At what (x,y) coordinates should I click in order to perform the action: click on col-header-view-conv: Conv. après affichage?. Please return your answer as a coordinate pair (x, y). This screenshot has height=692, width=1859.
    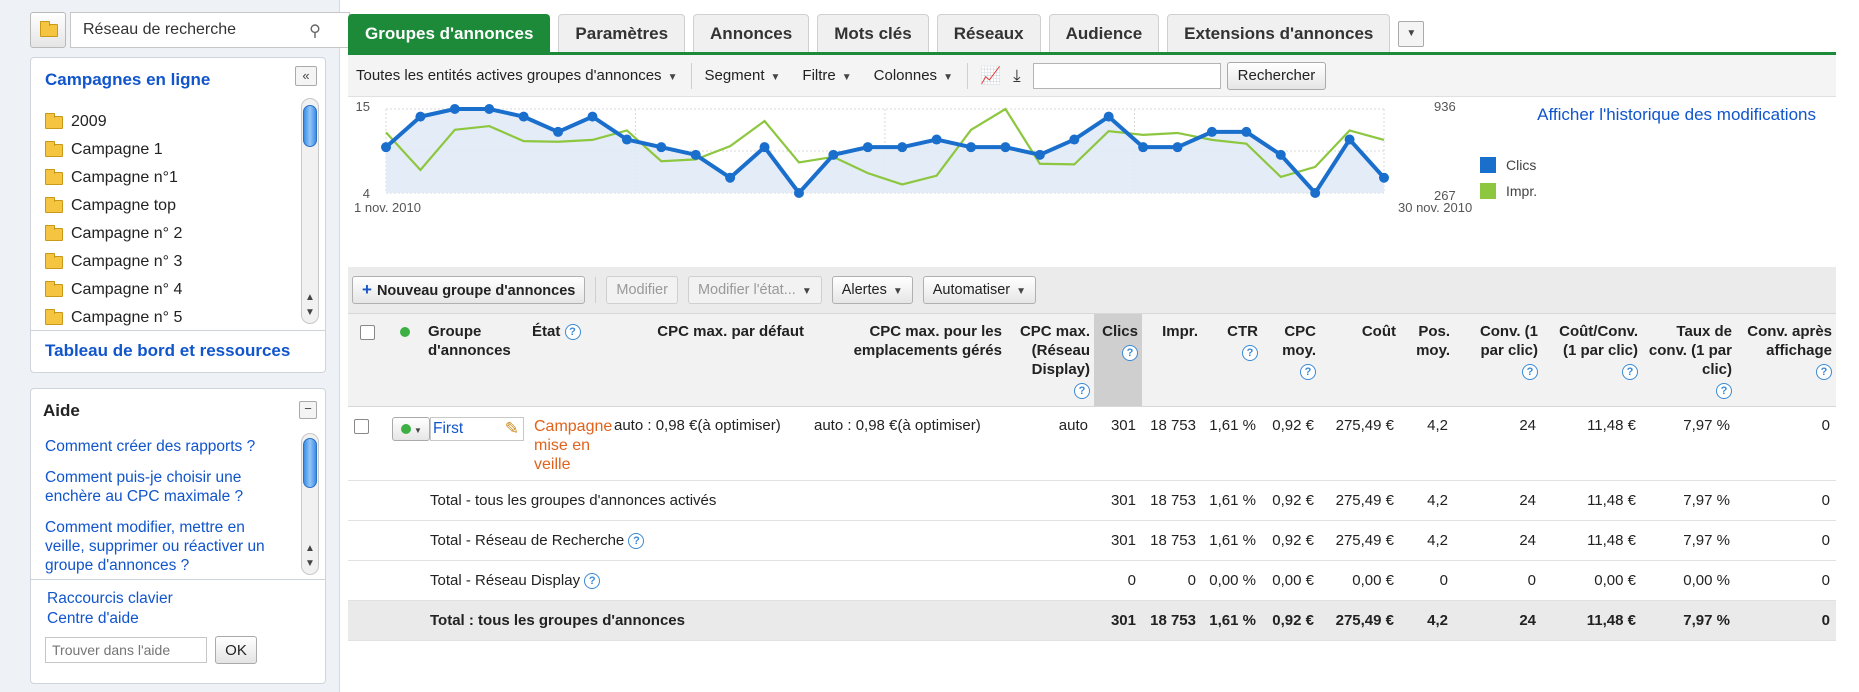
    Looking at the image, I should click on (1786, 360).